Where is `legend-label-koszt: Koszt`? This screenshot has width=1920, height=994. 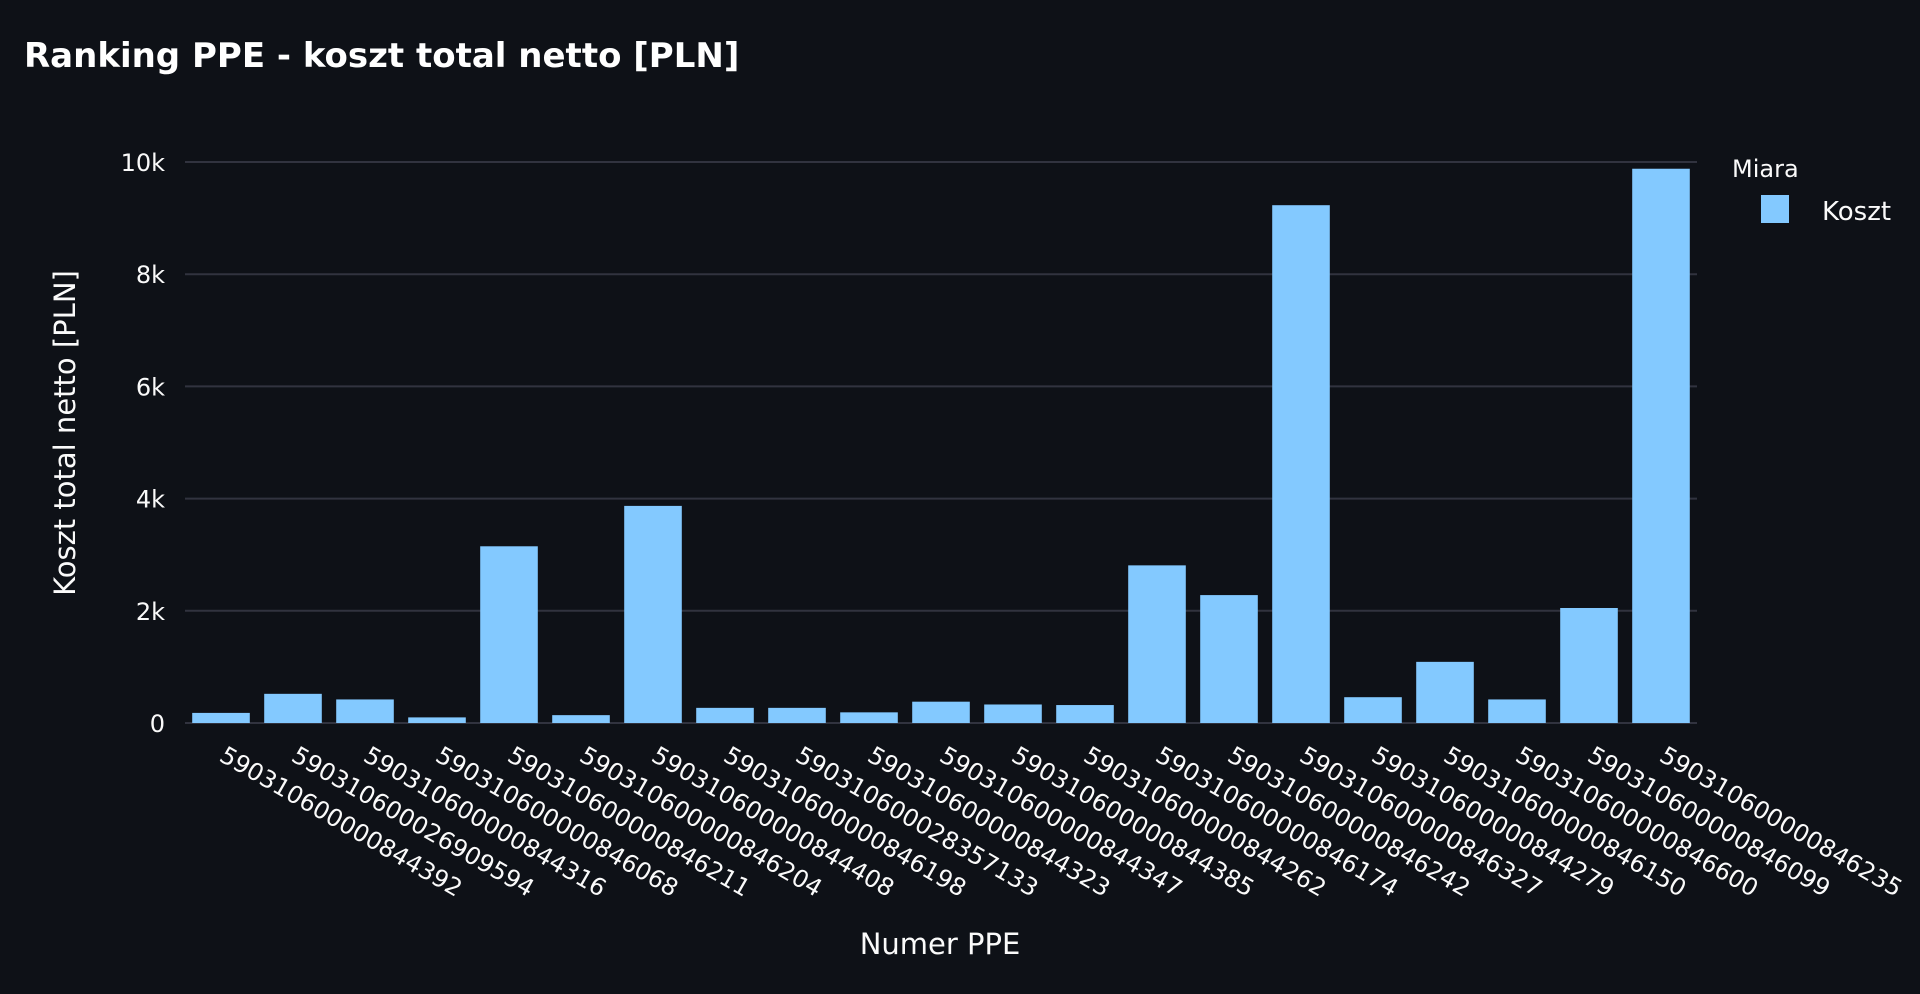
legend-label-koszt: Koszt is located at coordinates (1856, 212).